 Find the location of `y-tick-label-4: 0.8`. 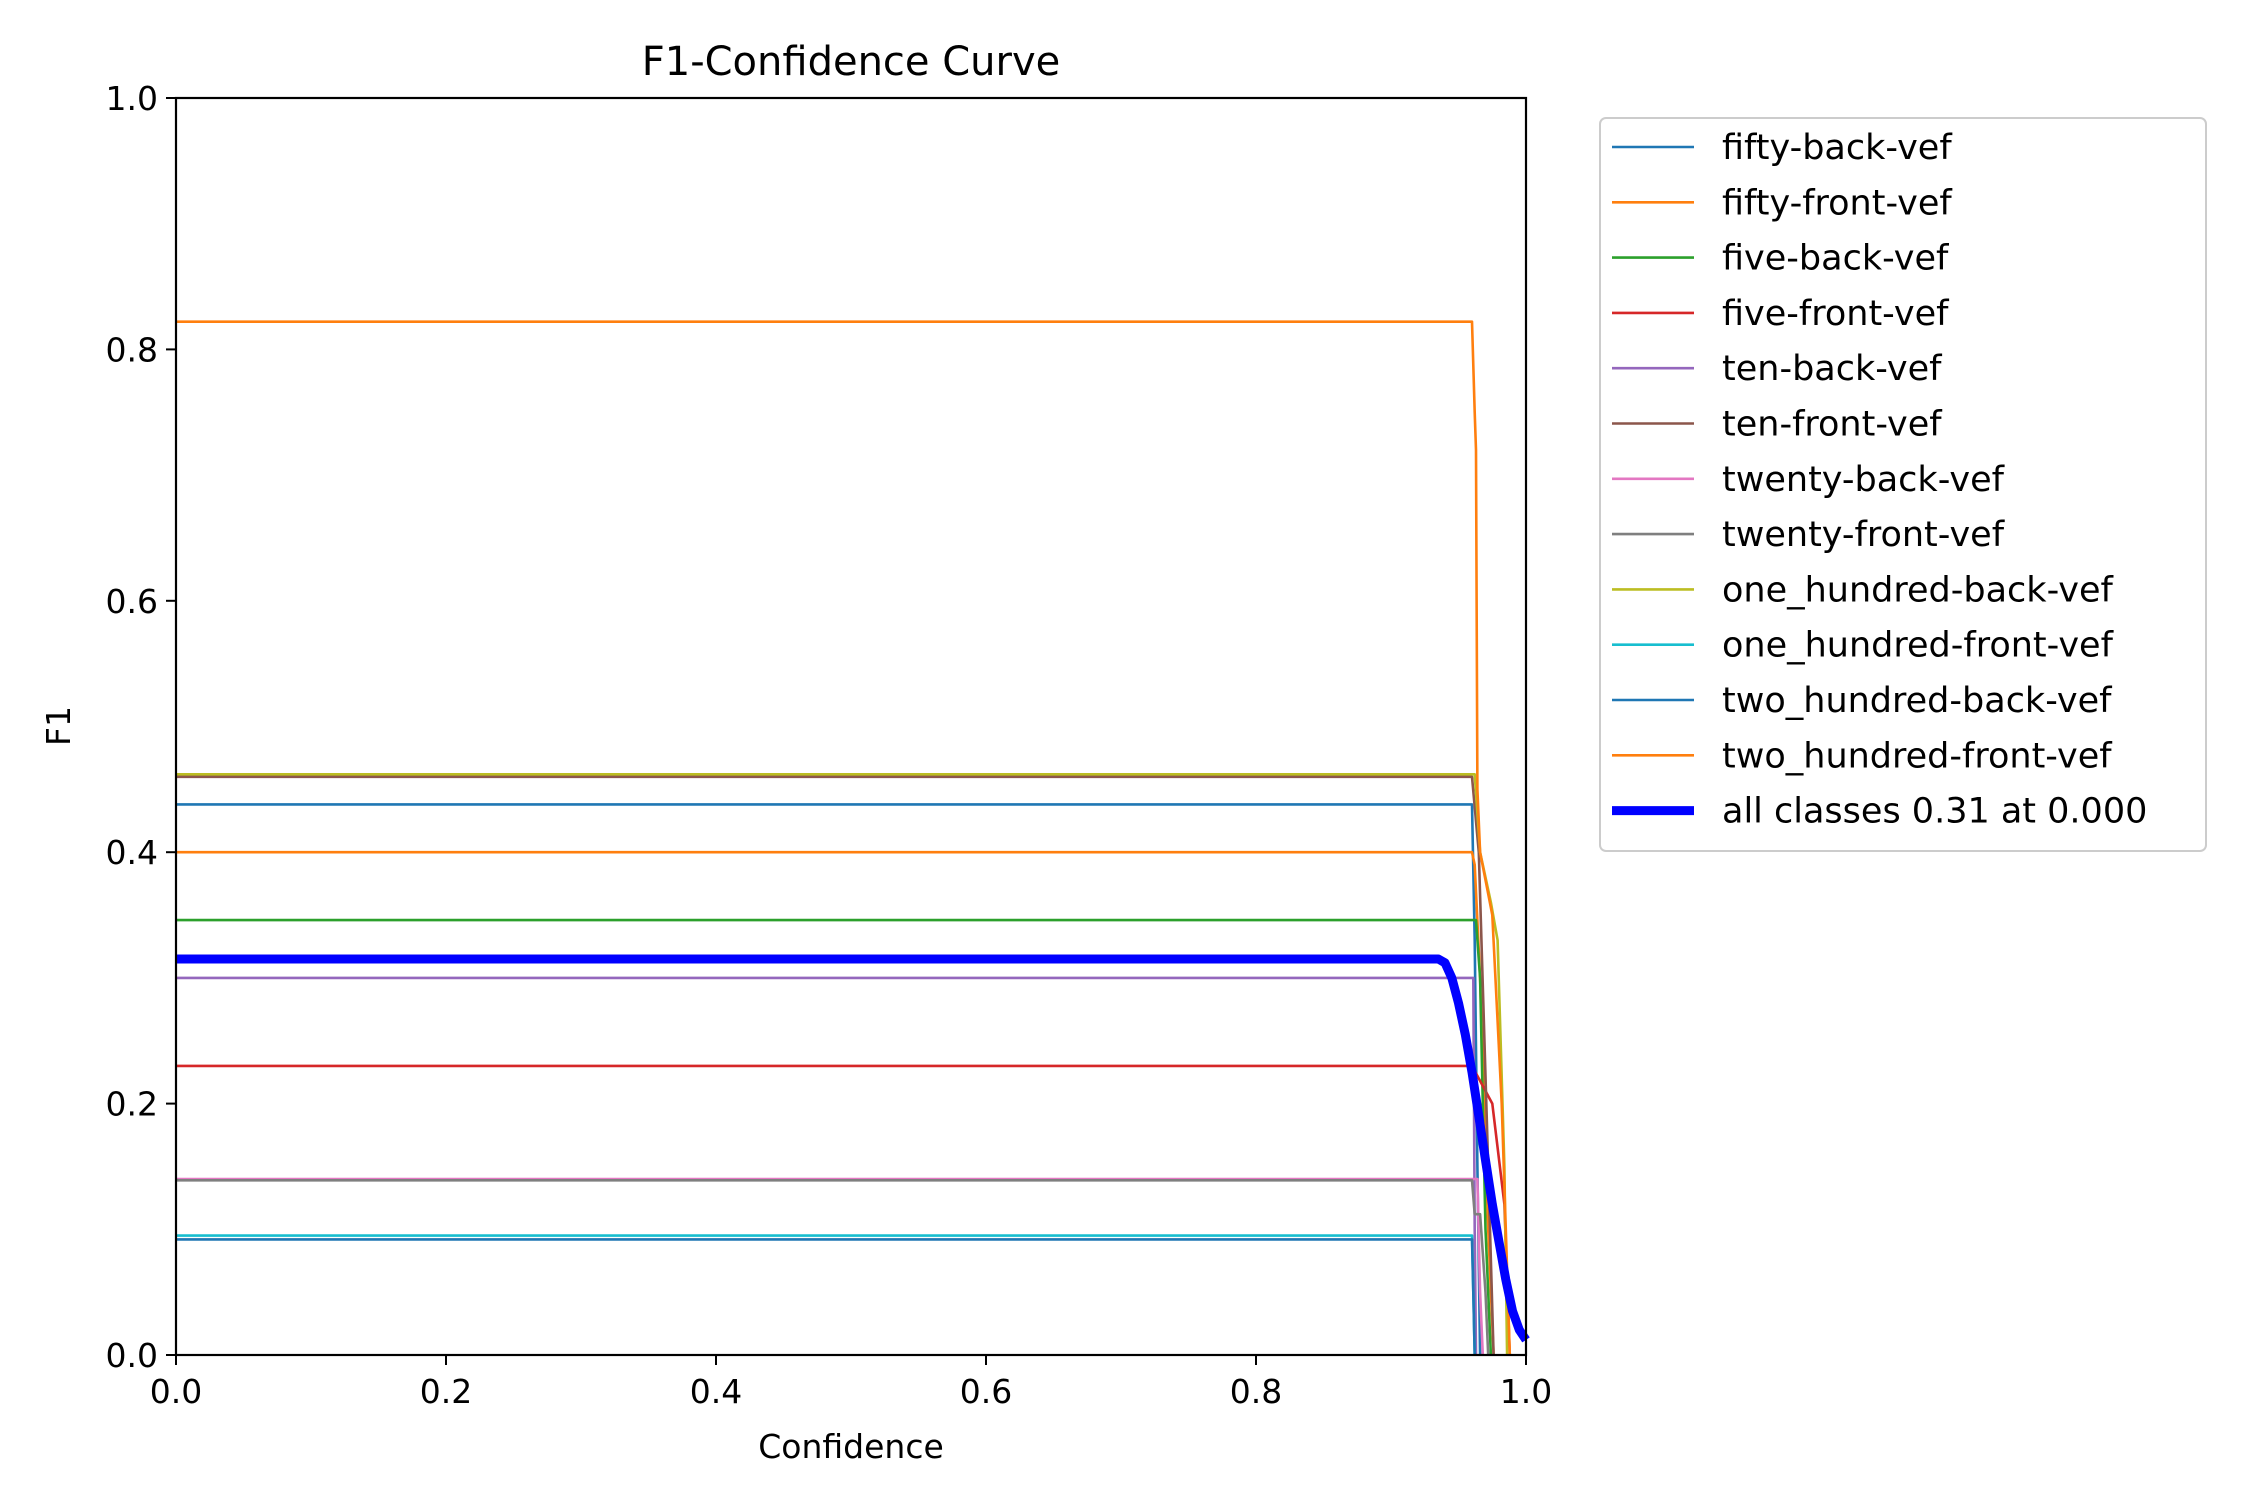

y-tick-label-4: 0.8 is located at coordinates (132, 349).